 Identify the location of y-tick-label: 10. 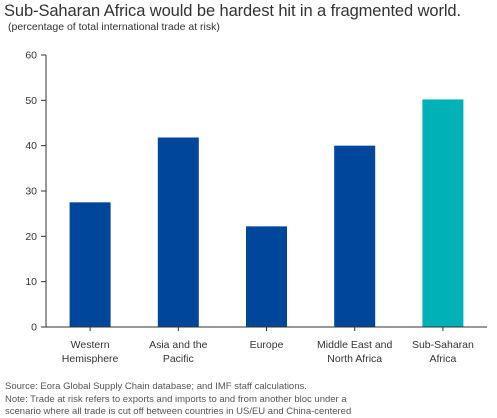
(31, 282).